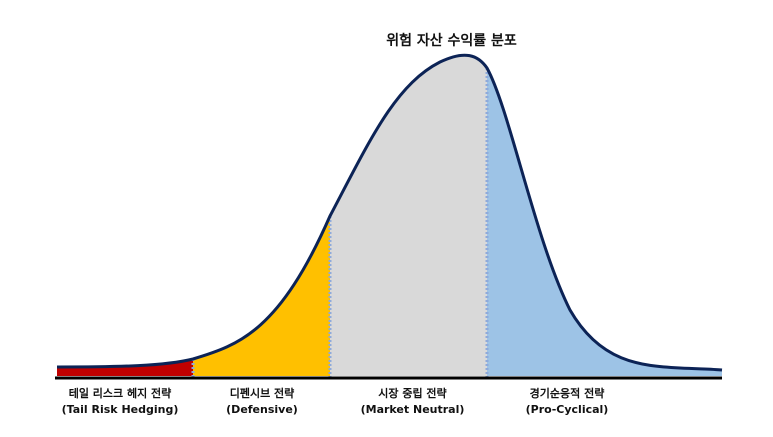 This screenshot has height=437, width=773. Describe the element at coordinates (412, 409) in the screenshot. I see `label-market-neutral-en: (Market Neutral)` at that location.